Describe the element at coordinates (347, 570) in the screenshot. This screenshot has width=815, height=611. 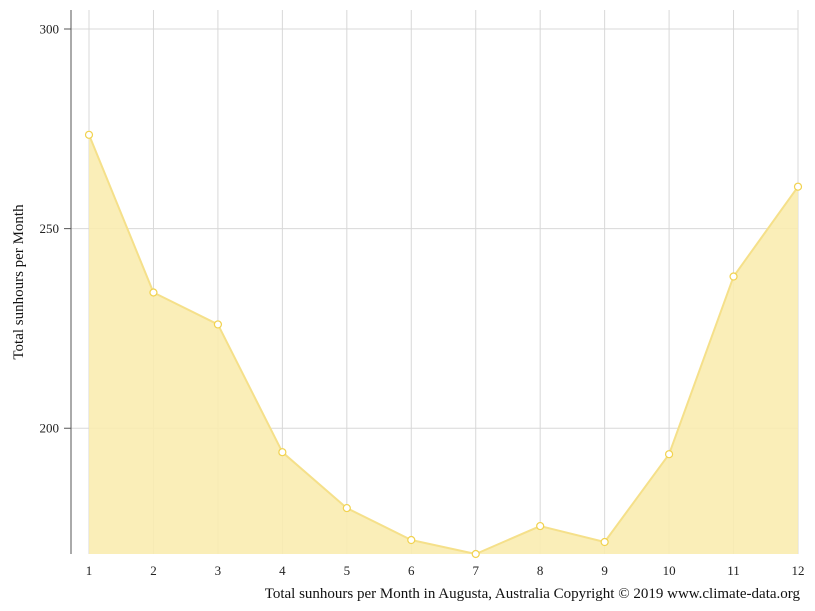
I see `x-tick-label: 5` at that location.